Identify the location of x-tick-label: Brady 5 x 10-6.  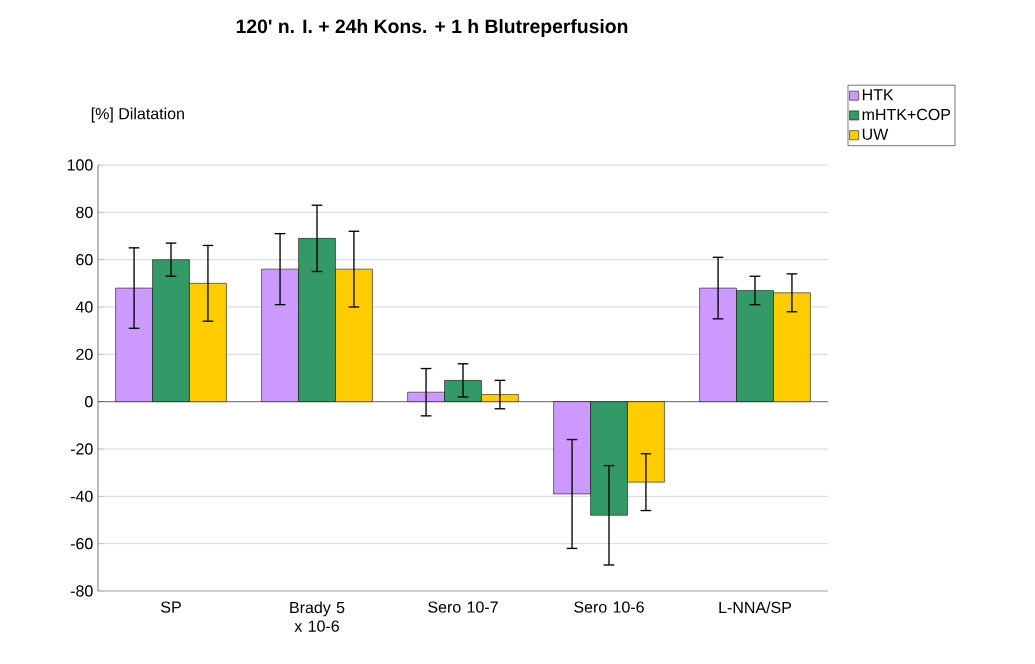
(317, 616).